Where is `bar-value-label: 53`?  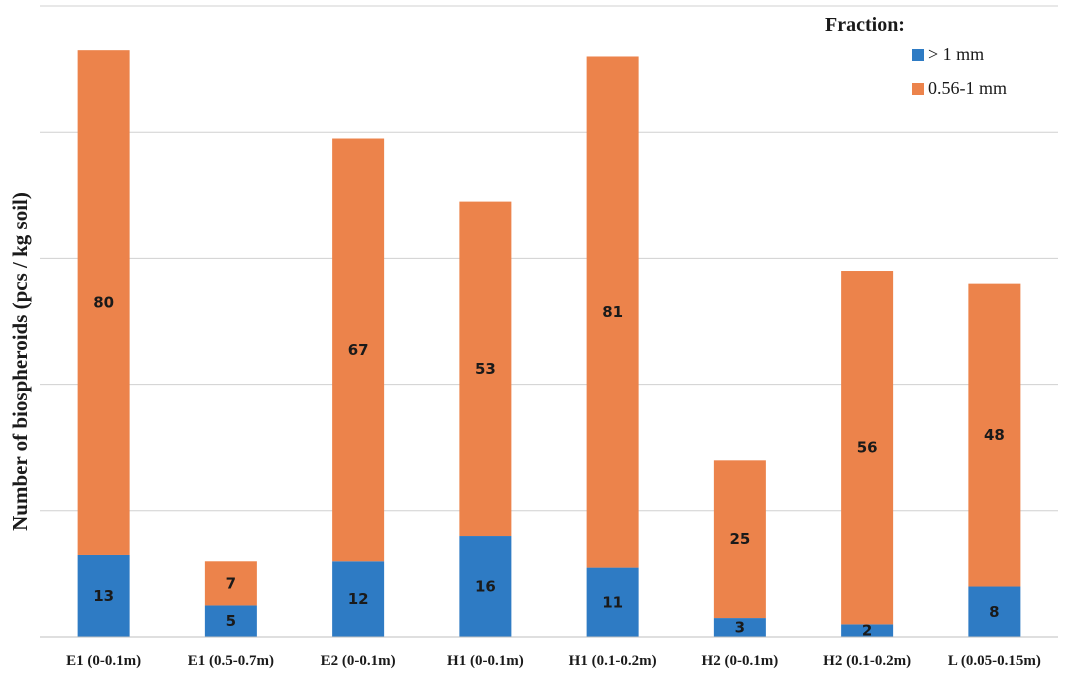
bar-value-label: 53 is located at coordinates (485, 369).